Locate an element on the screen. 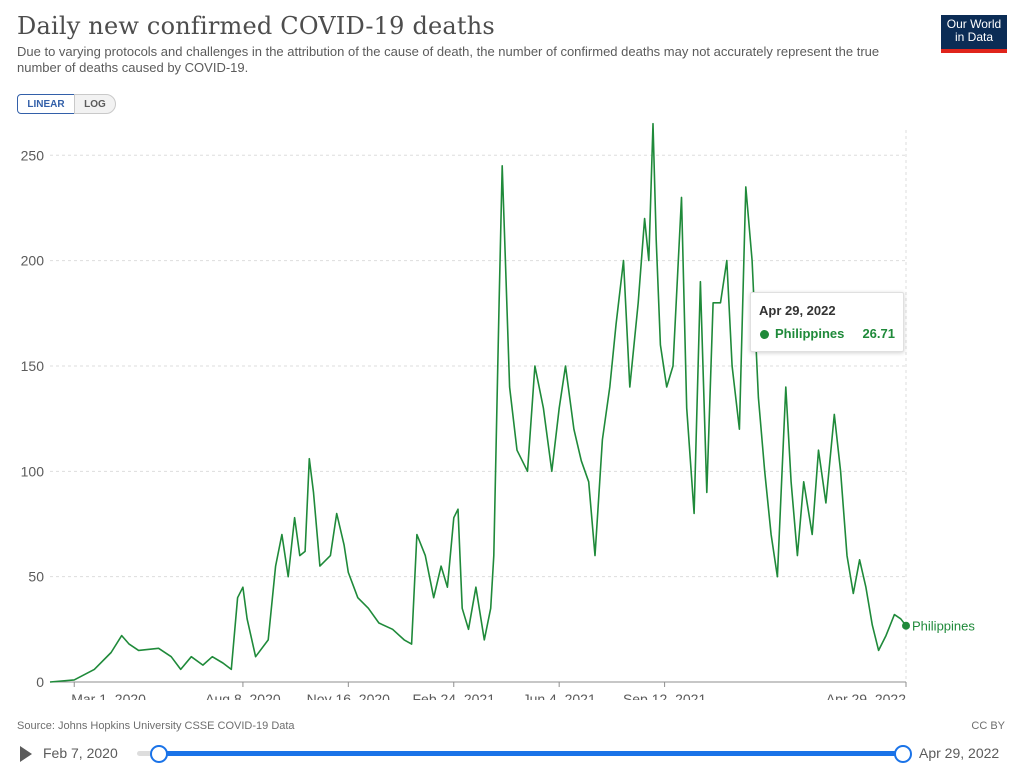 This screenshot has width=1024, height=773. y-tick-label: 100 is located at coordinates (33, 471).